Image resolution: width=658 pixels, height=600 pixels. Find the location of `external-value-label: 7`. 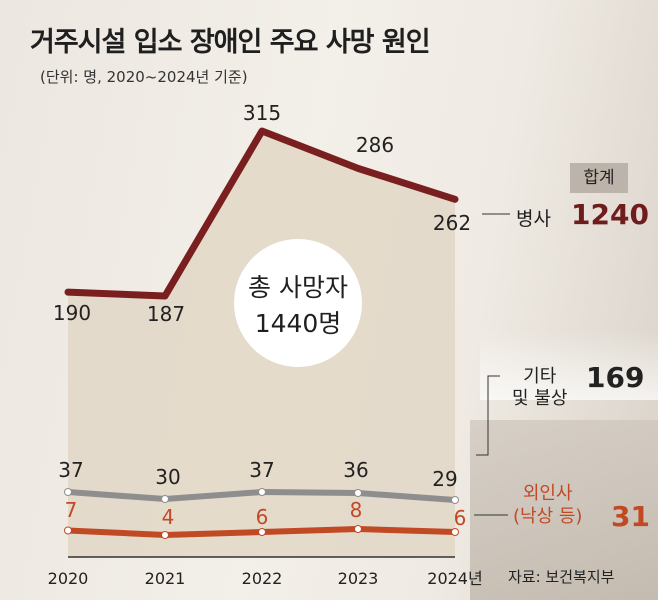

external-value-label: 7 is located at coordinates (71, 510).